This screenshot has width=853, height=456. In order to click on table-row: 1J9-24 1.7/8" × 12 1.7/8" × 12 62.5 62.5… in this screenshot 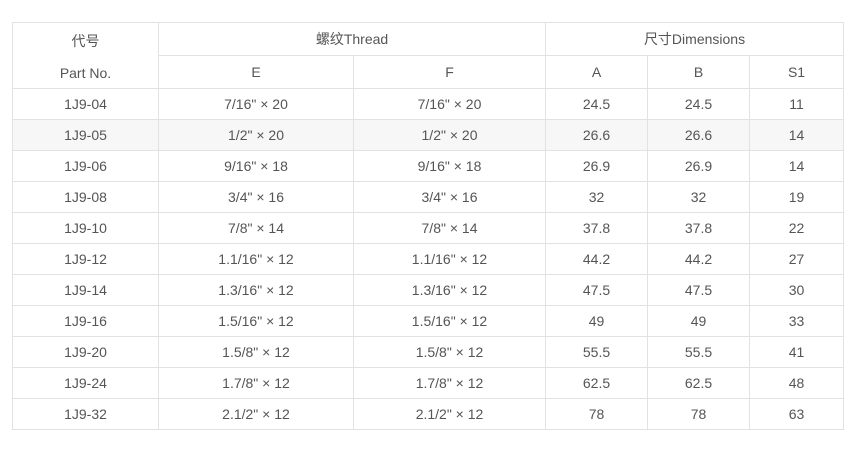, I will do `click(428, 383)`.